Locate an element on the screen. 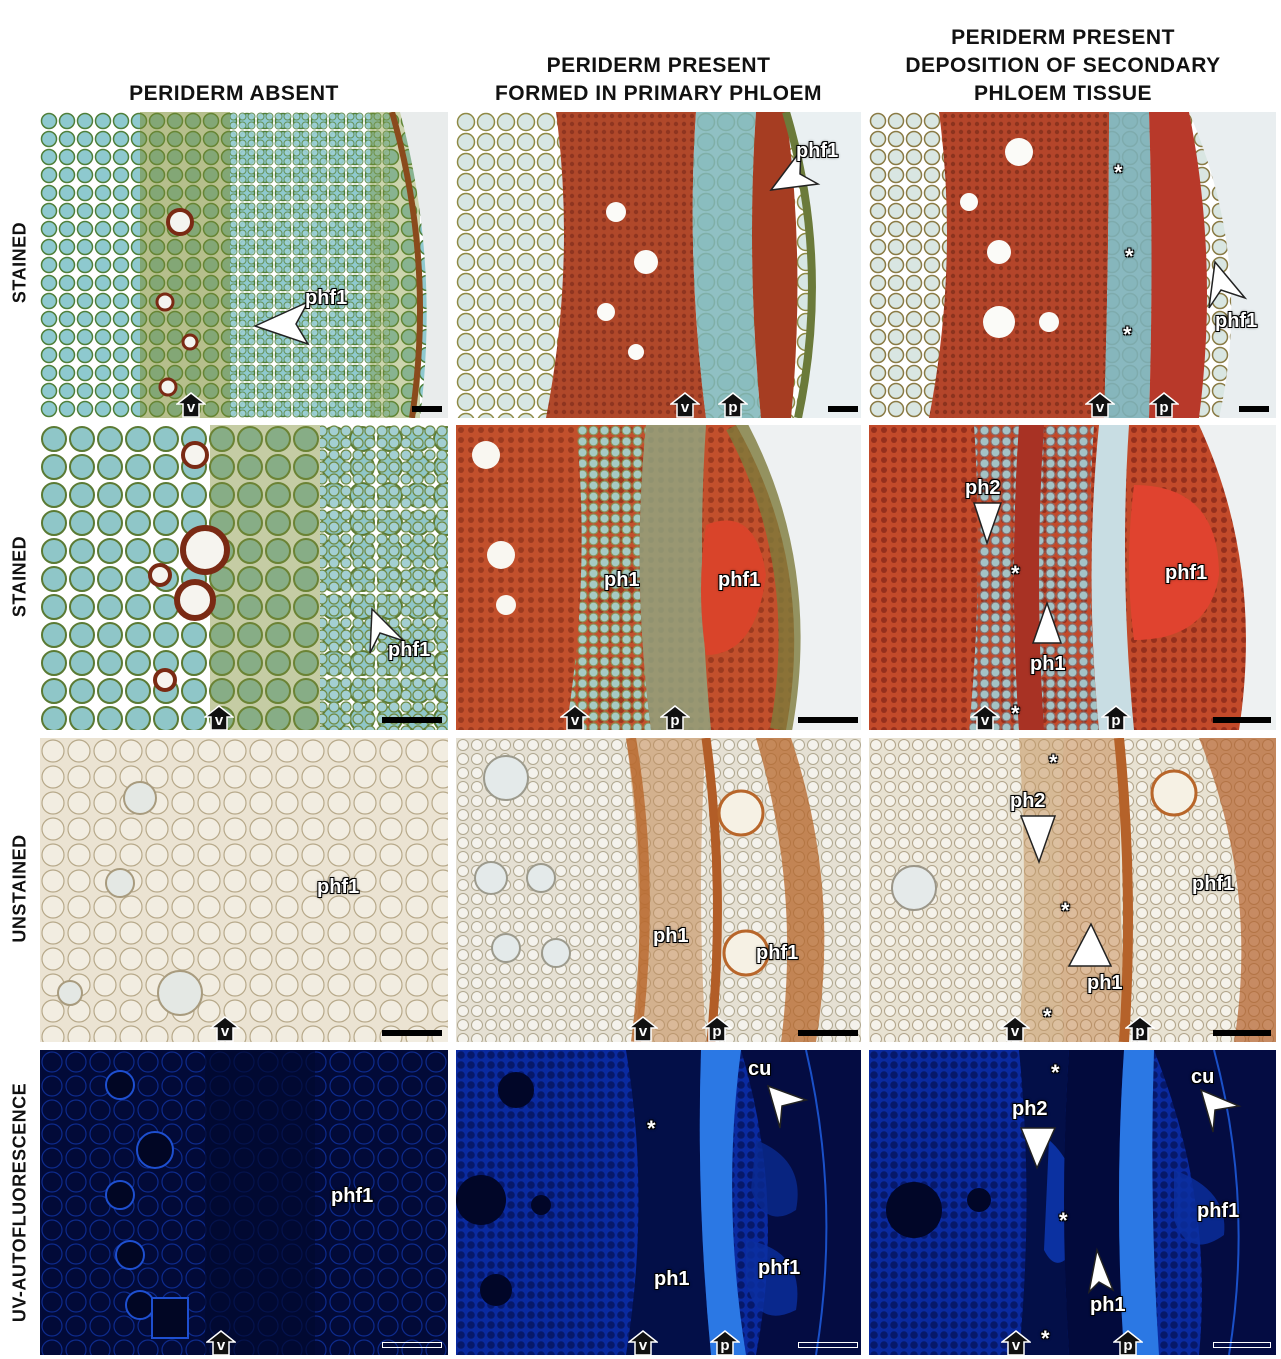 The image size is (1281, 1359). micrograph-r3-c2 is located at coordinates (658, 890).